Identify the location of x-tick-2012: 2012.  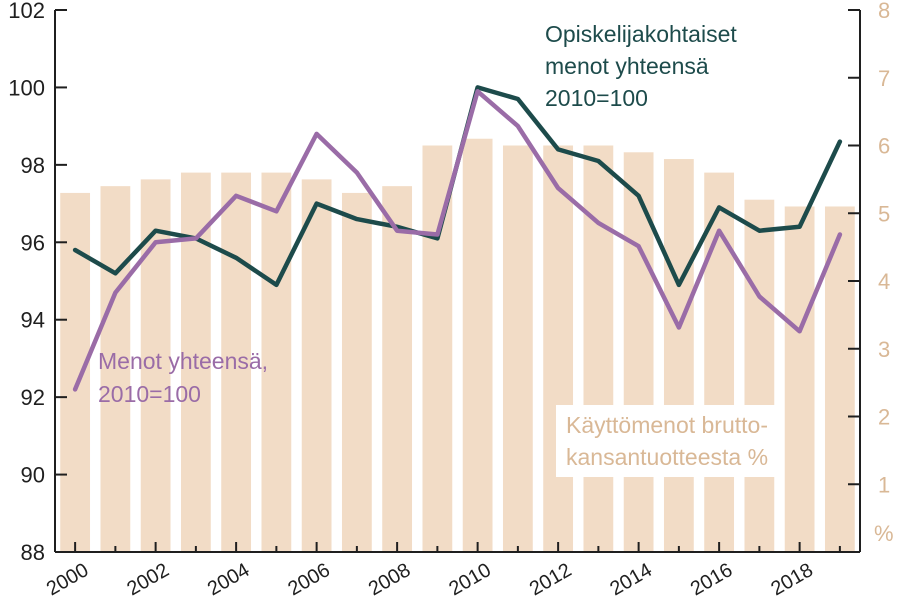
(551, 579).